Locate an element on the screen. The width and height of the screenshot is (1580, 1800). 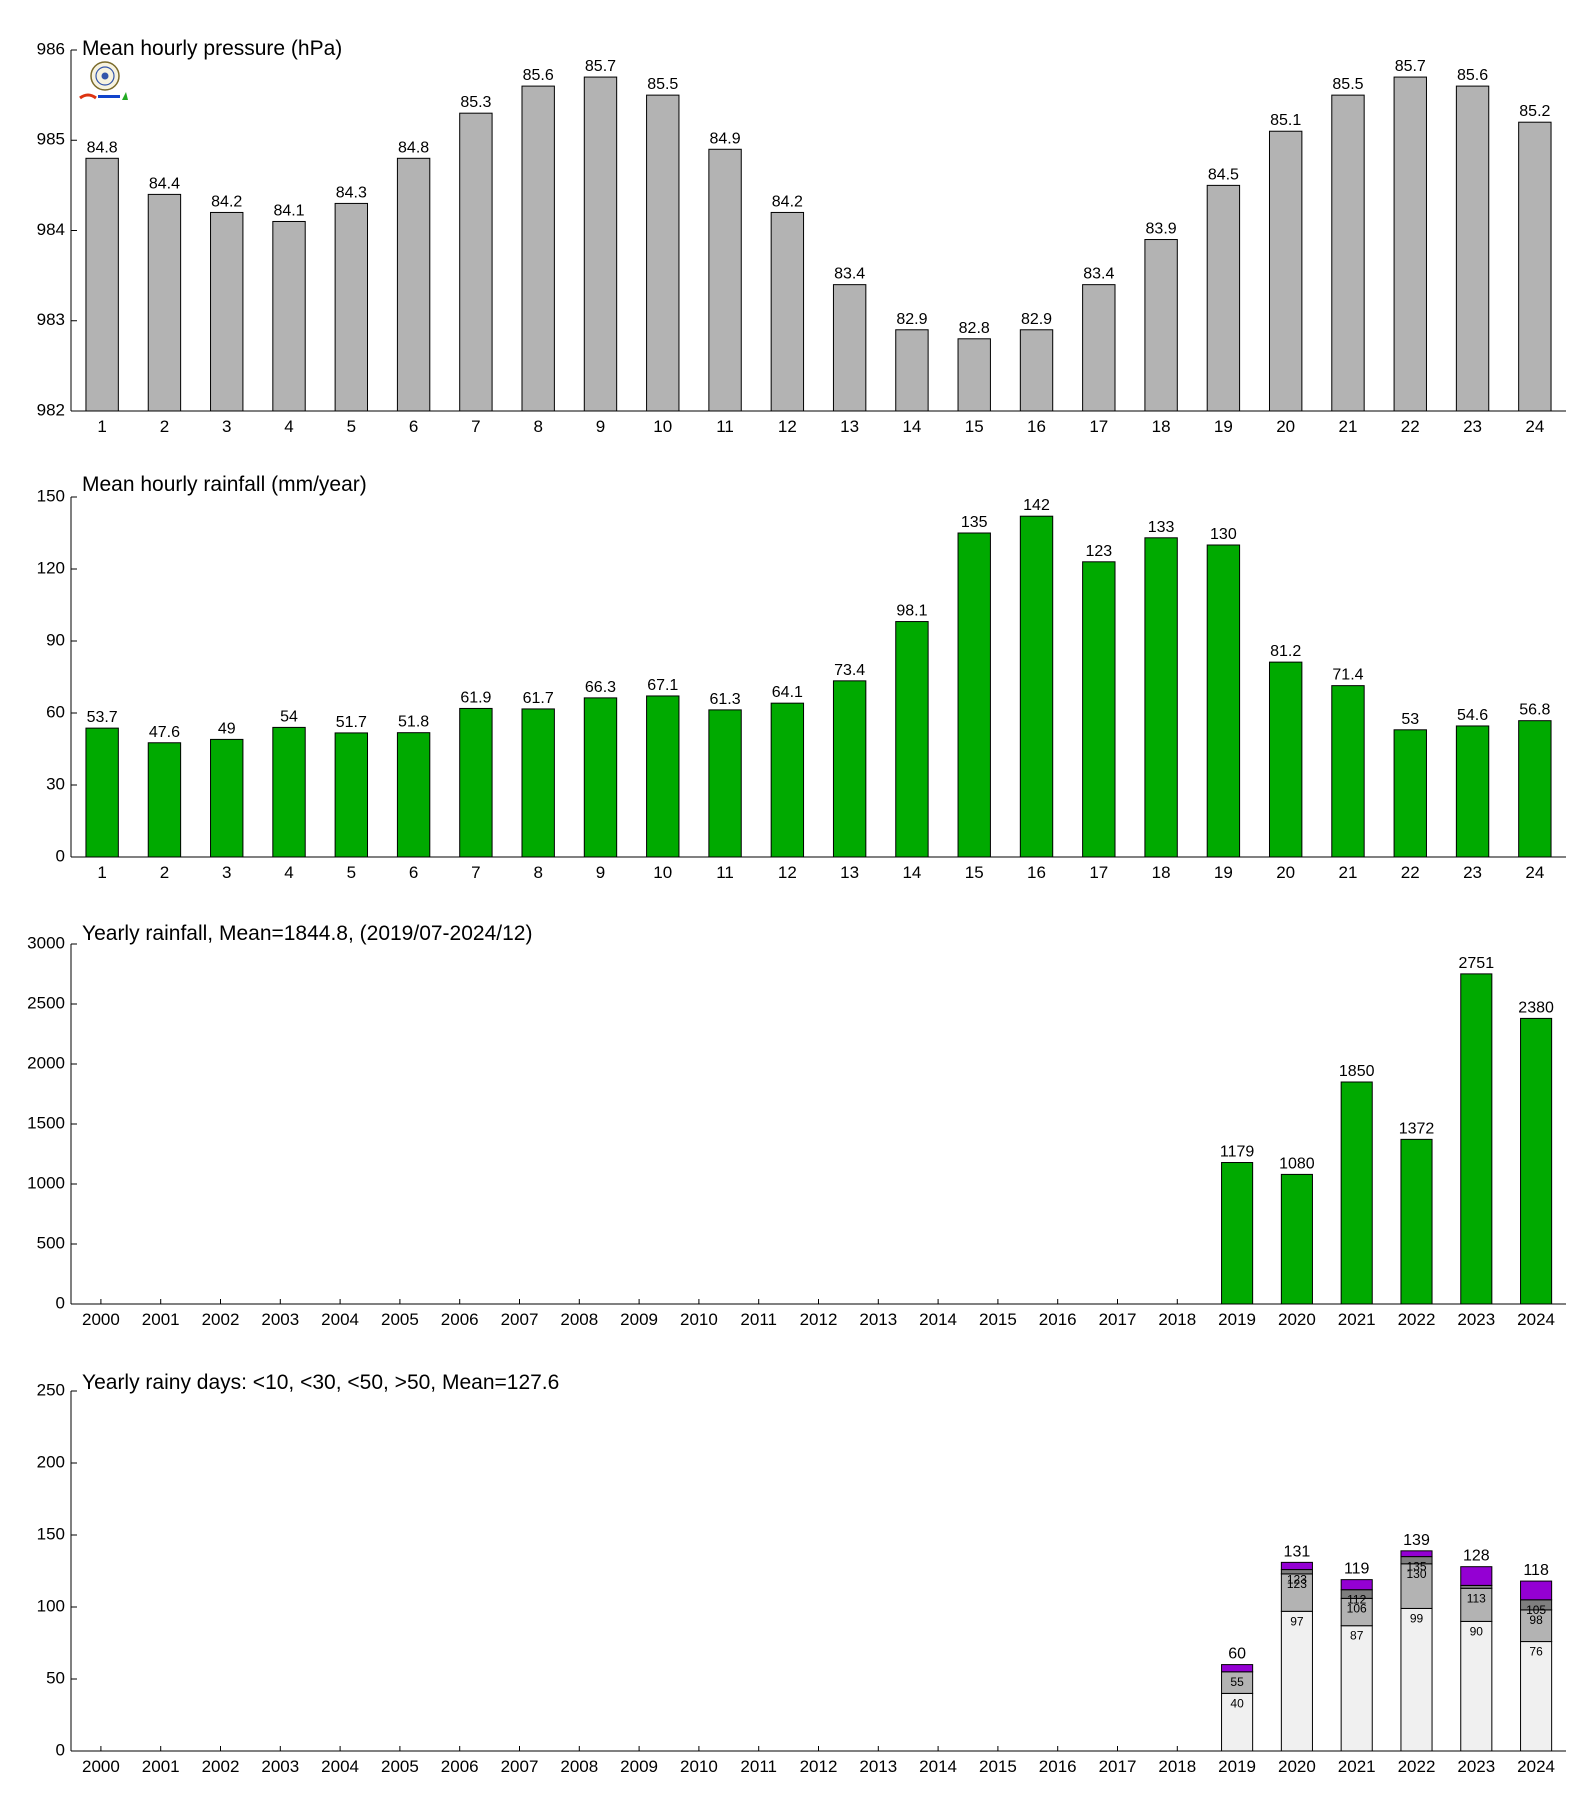
bar-value-label: 85.1 is located at coordinates (1285, 120).